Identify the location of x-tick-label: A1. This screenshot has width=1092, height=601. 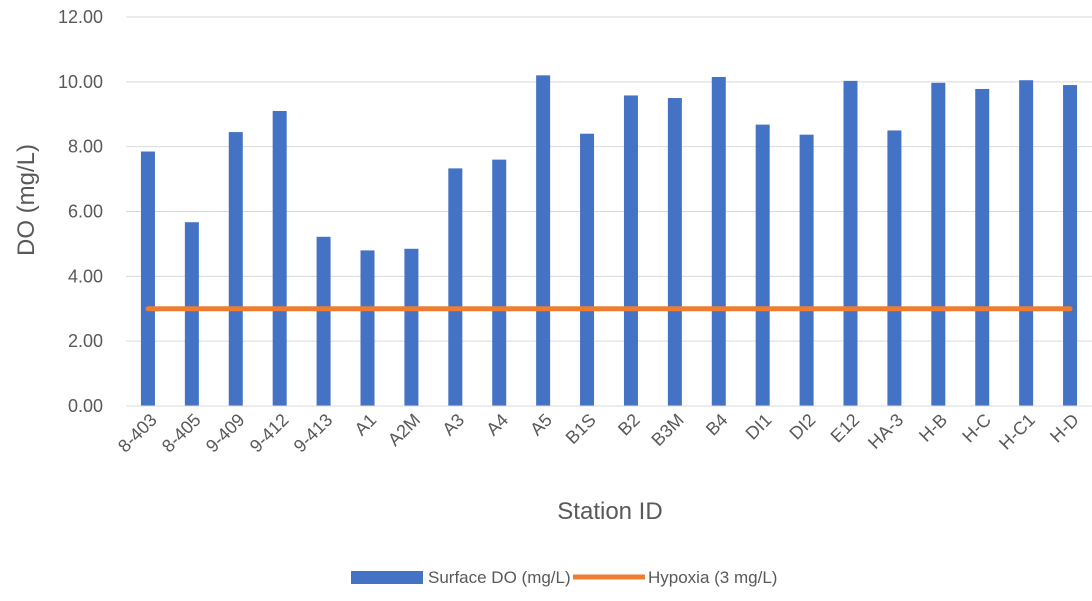
(366, 425).